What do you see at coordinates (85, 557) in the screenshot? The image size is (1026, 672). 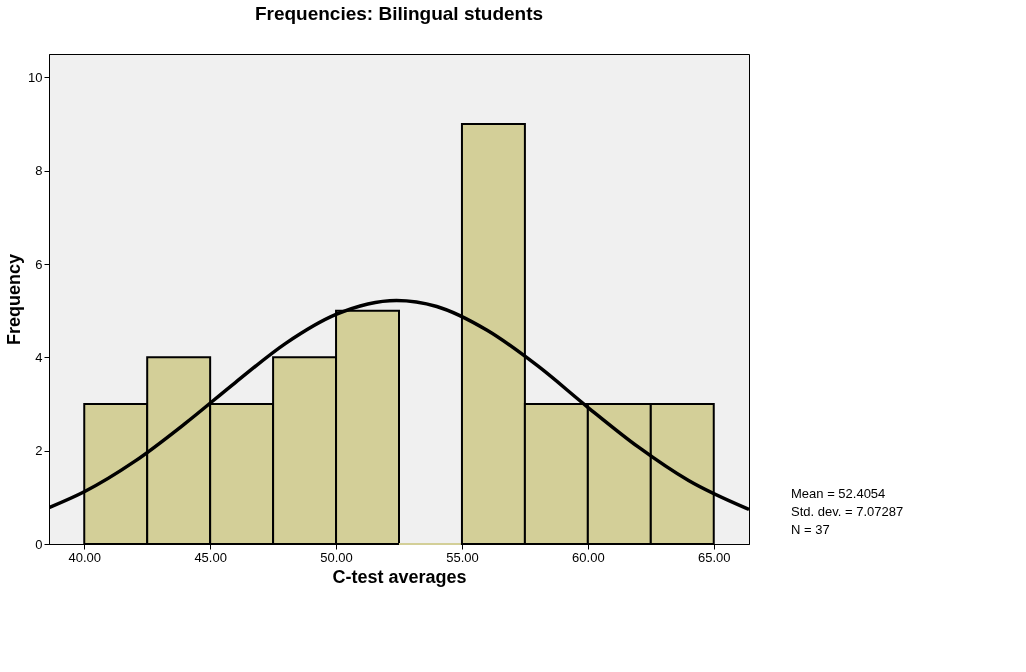 I see `x-tick-label: 40.00` at bounding box center [85, 557].